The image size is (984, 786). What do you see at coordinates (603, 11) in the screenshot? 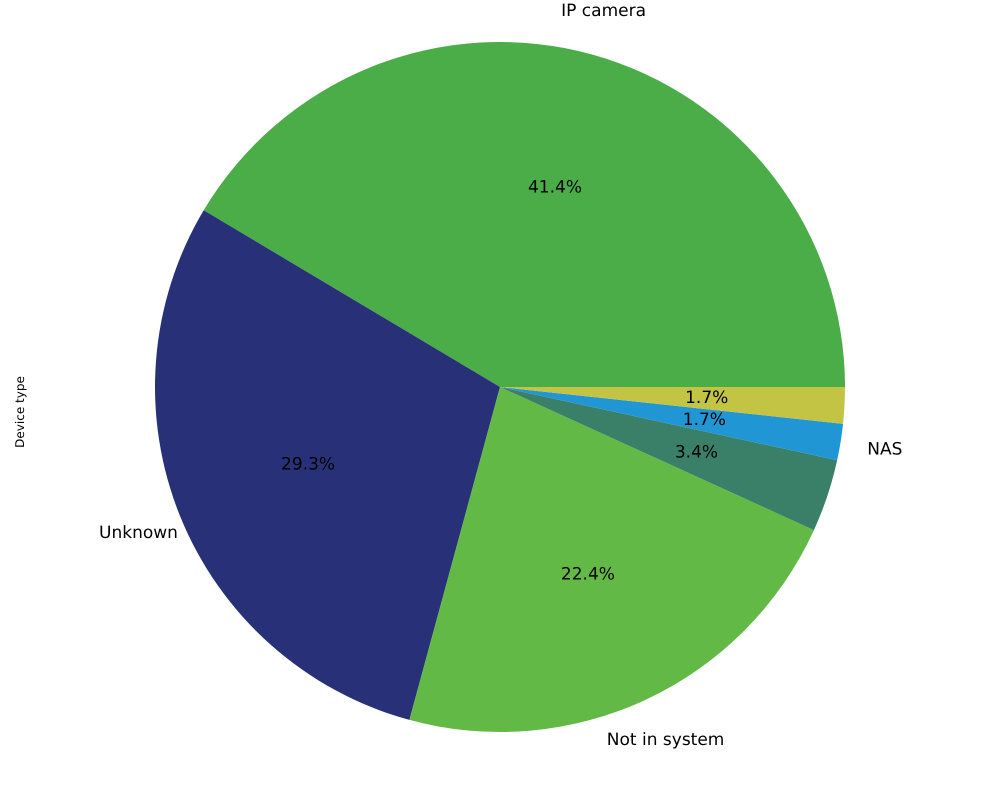
I see `slice-label: IP camera` at bounding box center [603, 11].